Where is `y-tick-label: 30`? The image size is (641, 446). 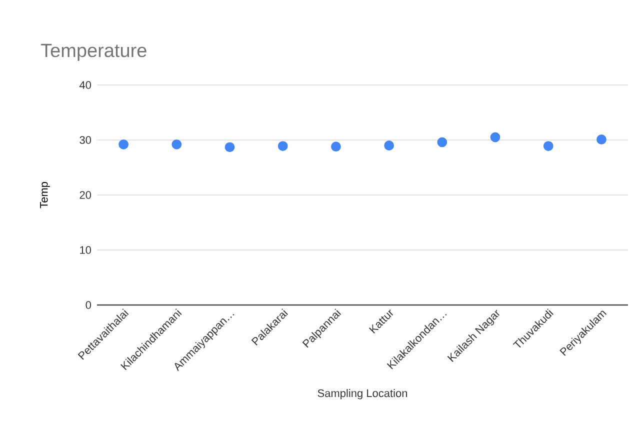 y-tick-label: 30 is located at coordinates (86, 140).